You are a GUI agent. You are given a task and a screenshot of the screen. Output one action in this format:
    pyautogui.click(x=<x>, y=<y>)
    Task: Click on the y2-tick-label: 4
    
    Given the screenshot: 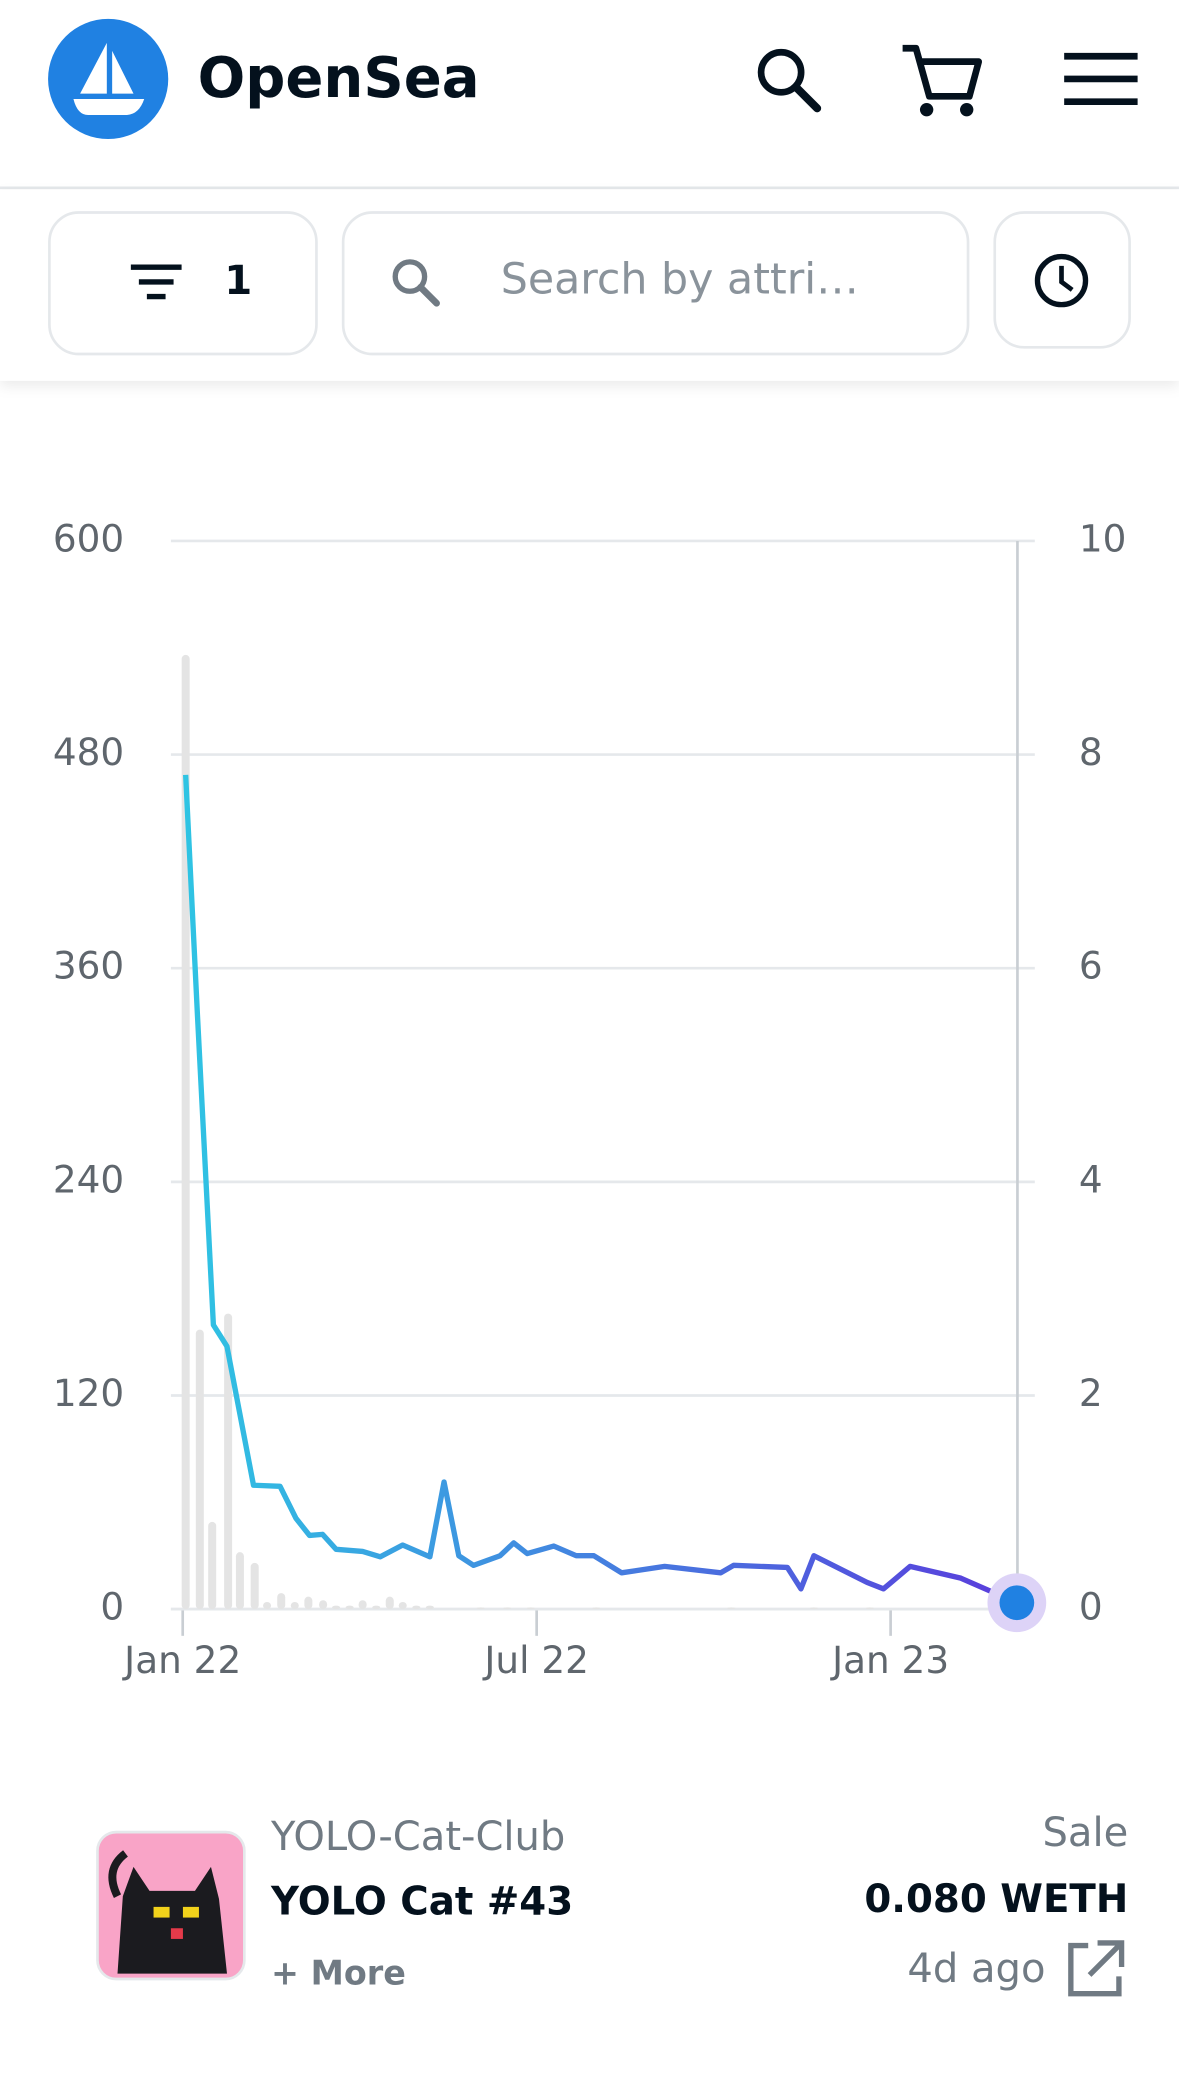 What is the action you would take?
    pyautogui.click(x=1091, y=1179)
    